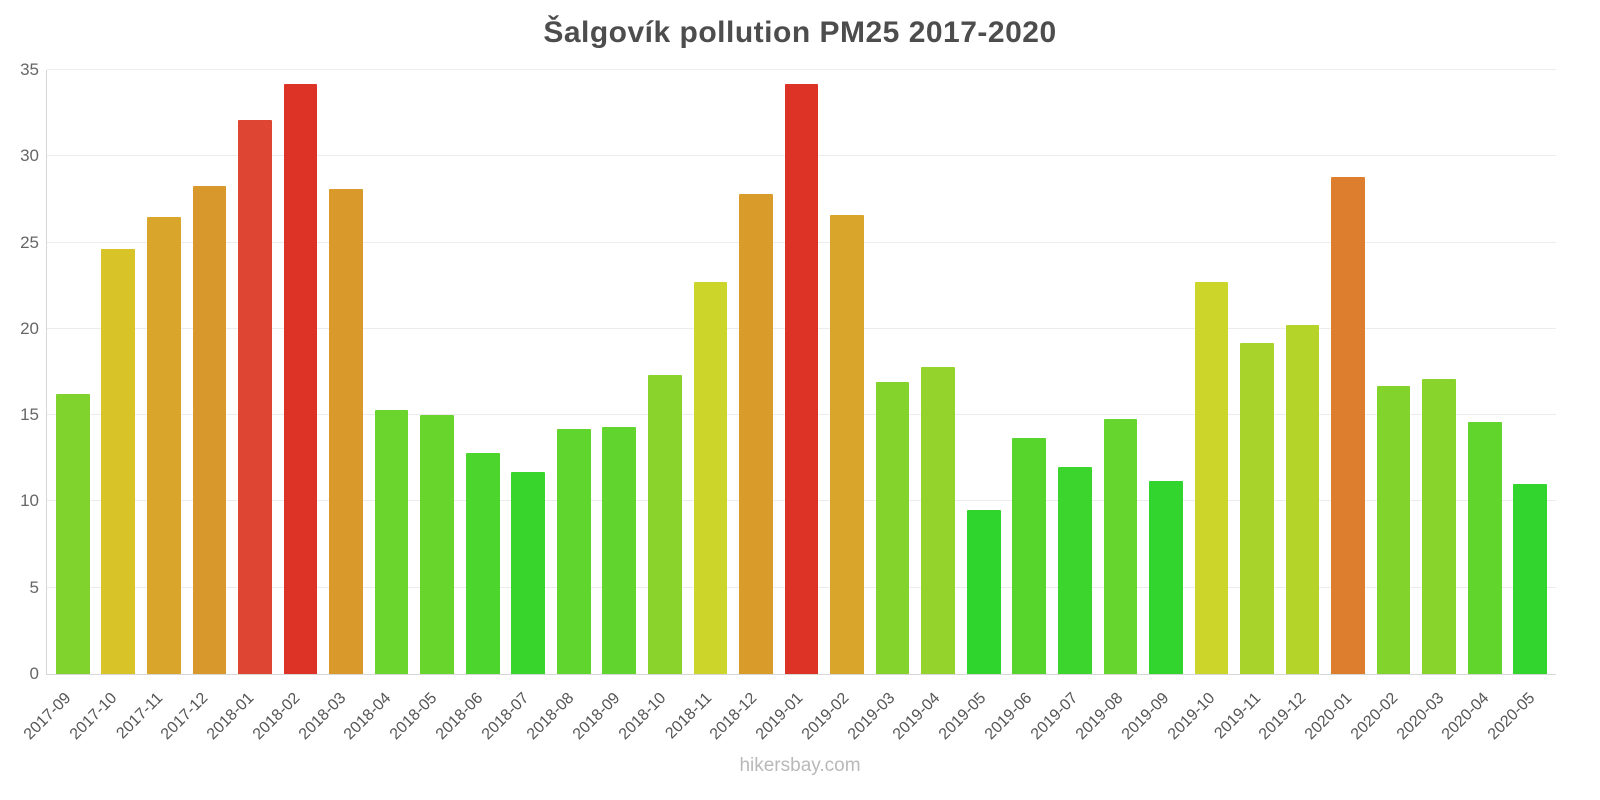 Image resolution: width=1600 pixels, height=800 pixels. What do you see at coordinates (34, 587) in the screenshot?
I see `y-tick-label: 5` at bounding box center [34, 587].